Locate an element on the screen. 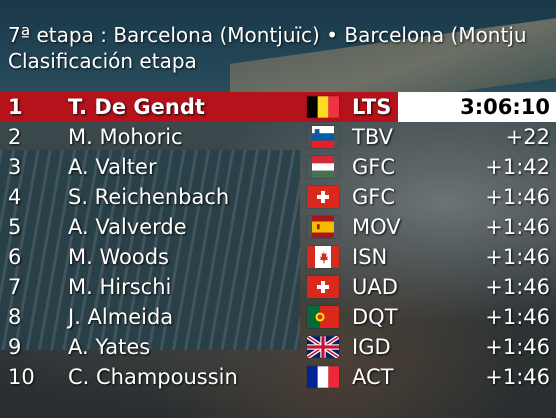 This screenshot has height=418, width=556. team-code: UAD is located at coordinates (375, 287).